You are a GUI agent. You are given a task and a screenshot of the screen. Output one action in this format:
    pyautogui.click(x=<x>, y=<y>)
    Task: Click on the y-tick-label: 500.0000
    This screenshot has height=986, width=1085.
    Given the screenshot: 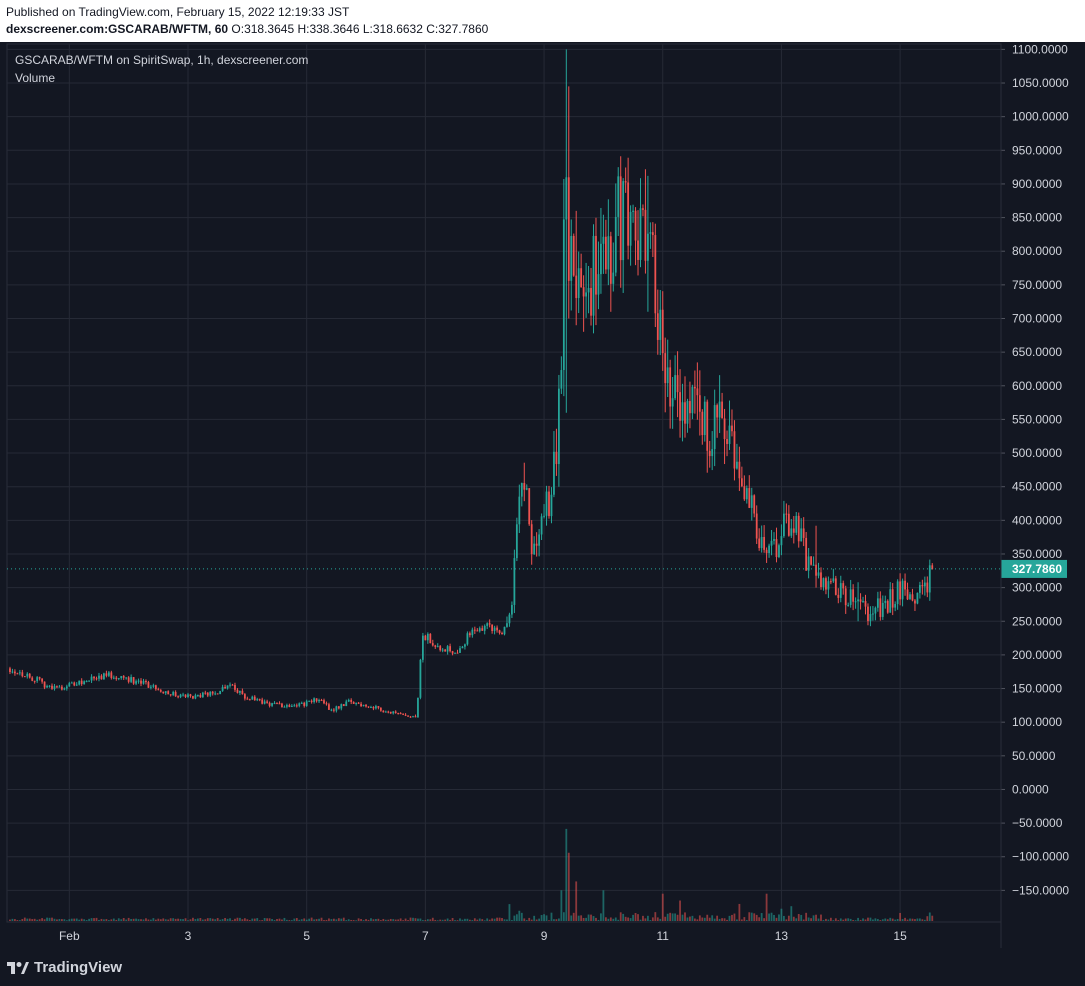 What is the action you would take?
    pyautogui.click(x=1037, y=453)
    